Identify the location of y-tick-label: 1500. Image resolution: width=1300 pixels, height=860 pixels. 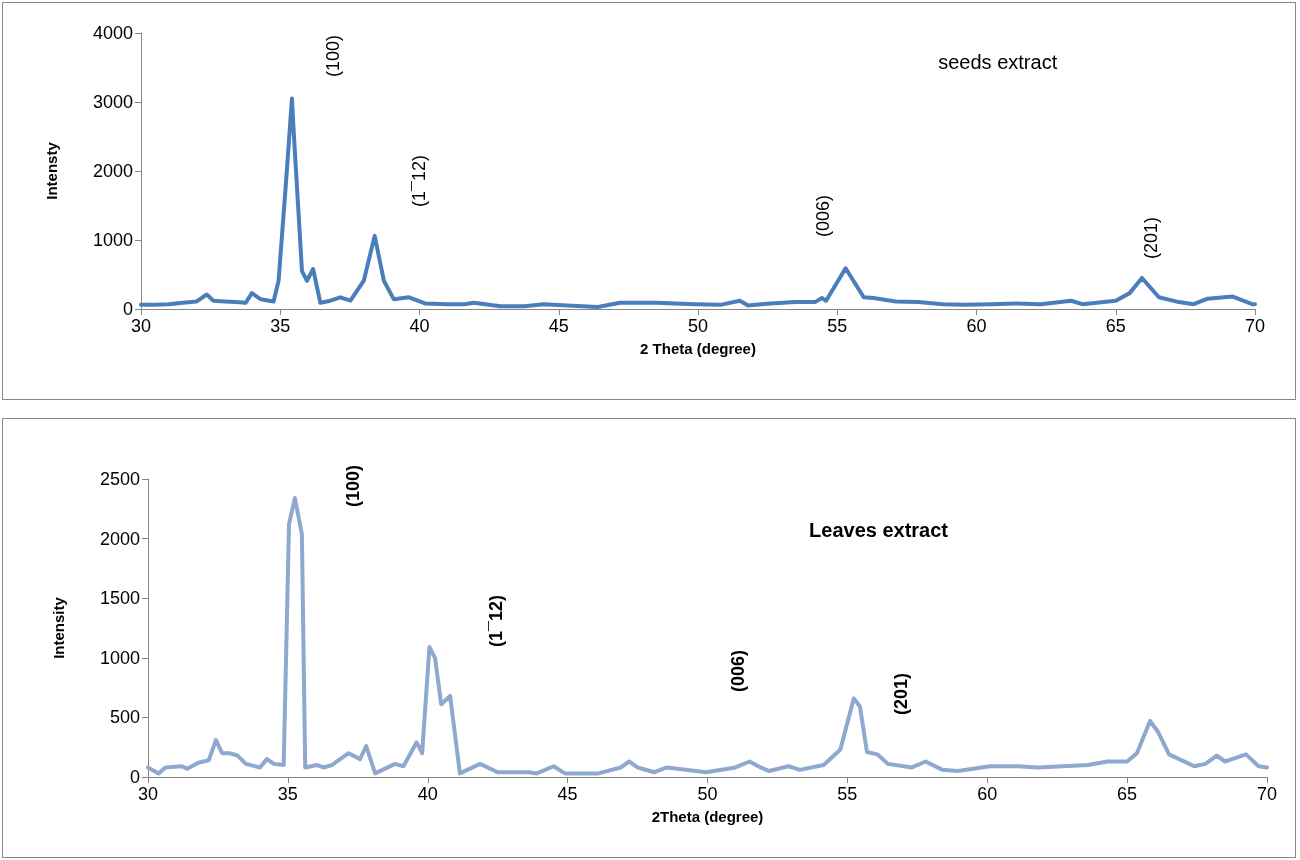
(119, 598).